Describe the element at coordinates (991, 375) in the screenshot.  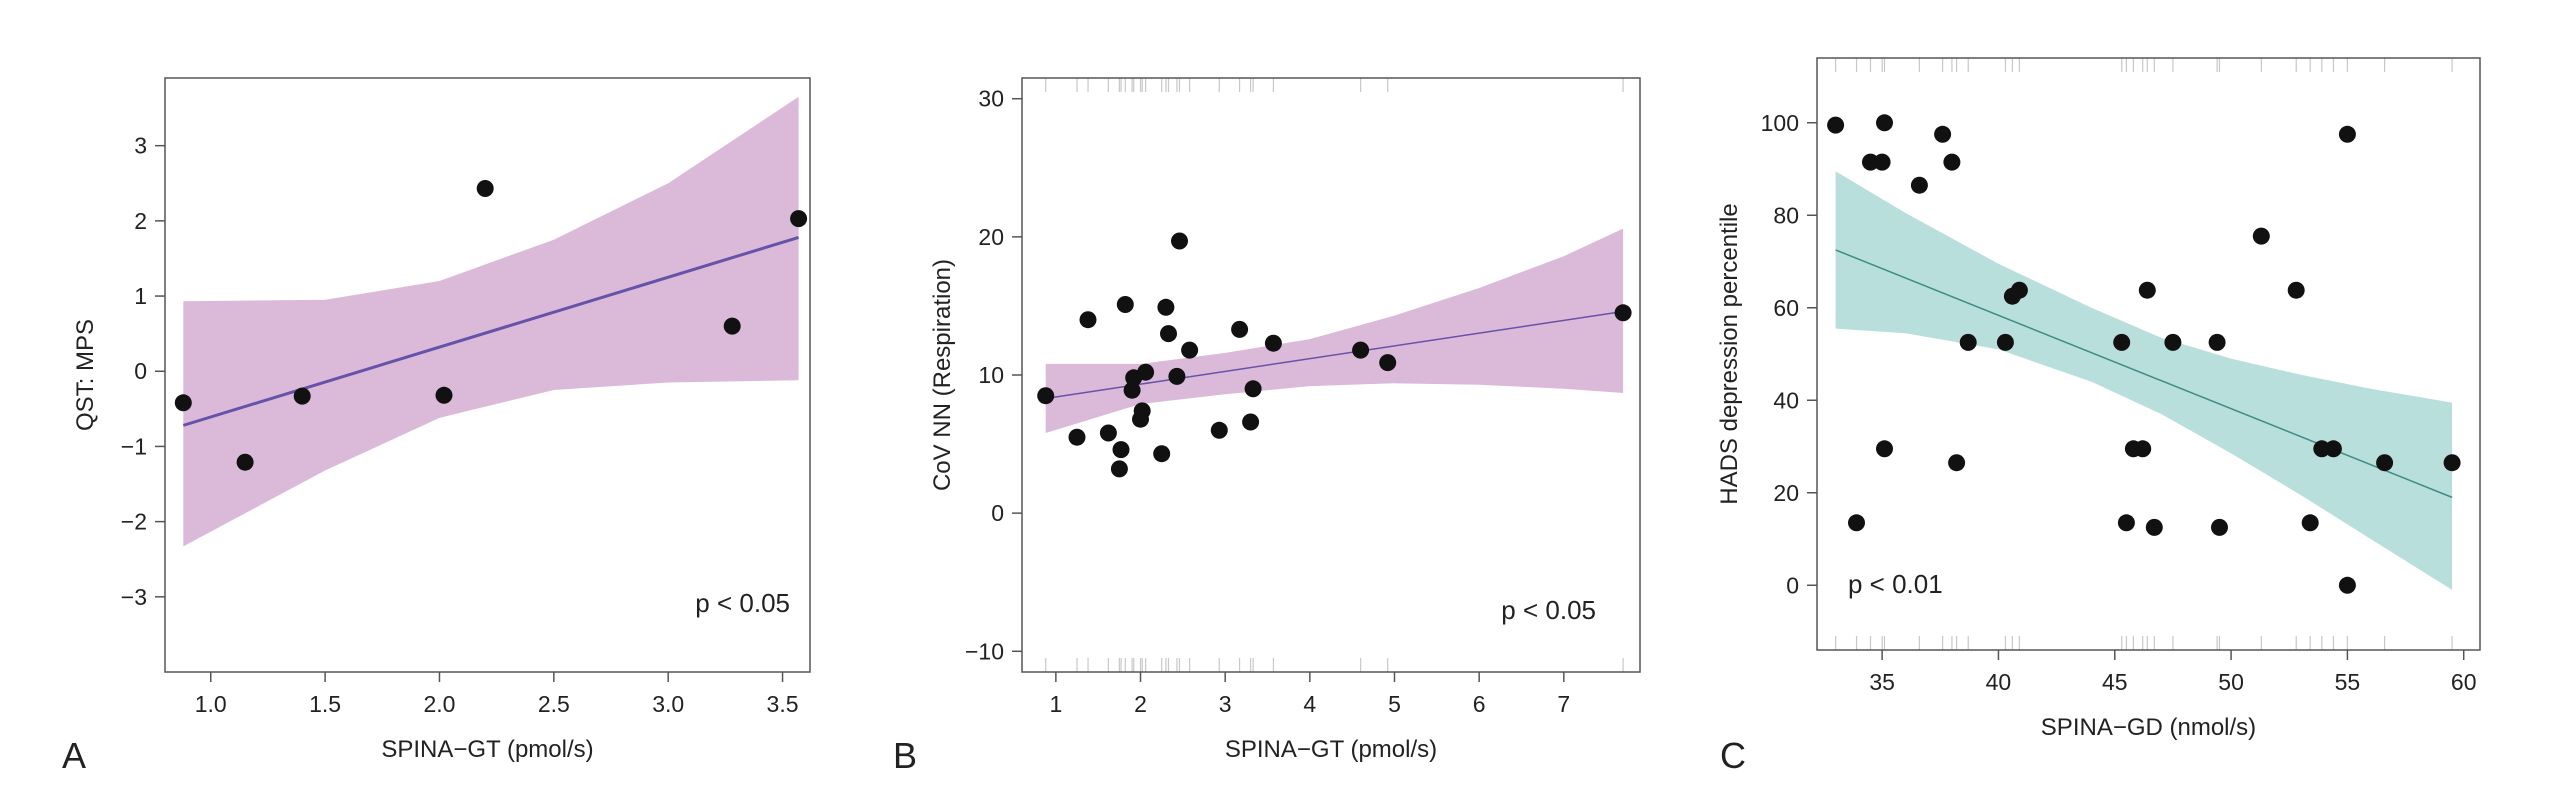
I see `y-tick-label: 10` at that location.